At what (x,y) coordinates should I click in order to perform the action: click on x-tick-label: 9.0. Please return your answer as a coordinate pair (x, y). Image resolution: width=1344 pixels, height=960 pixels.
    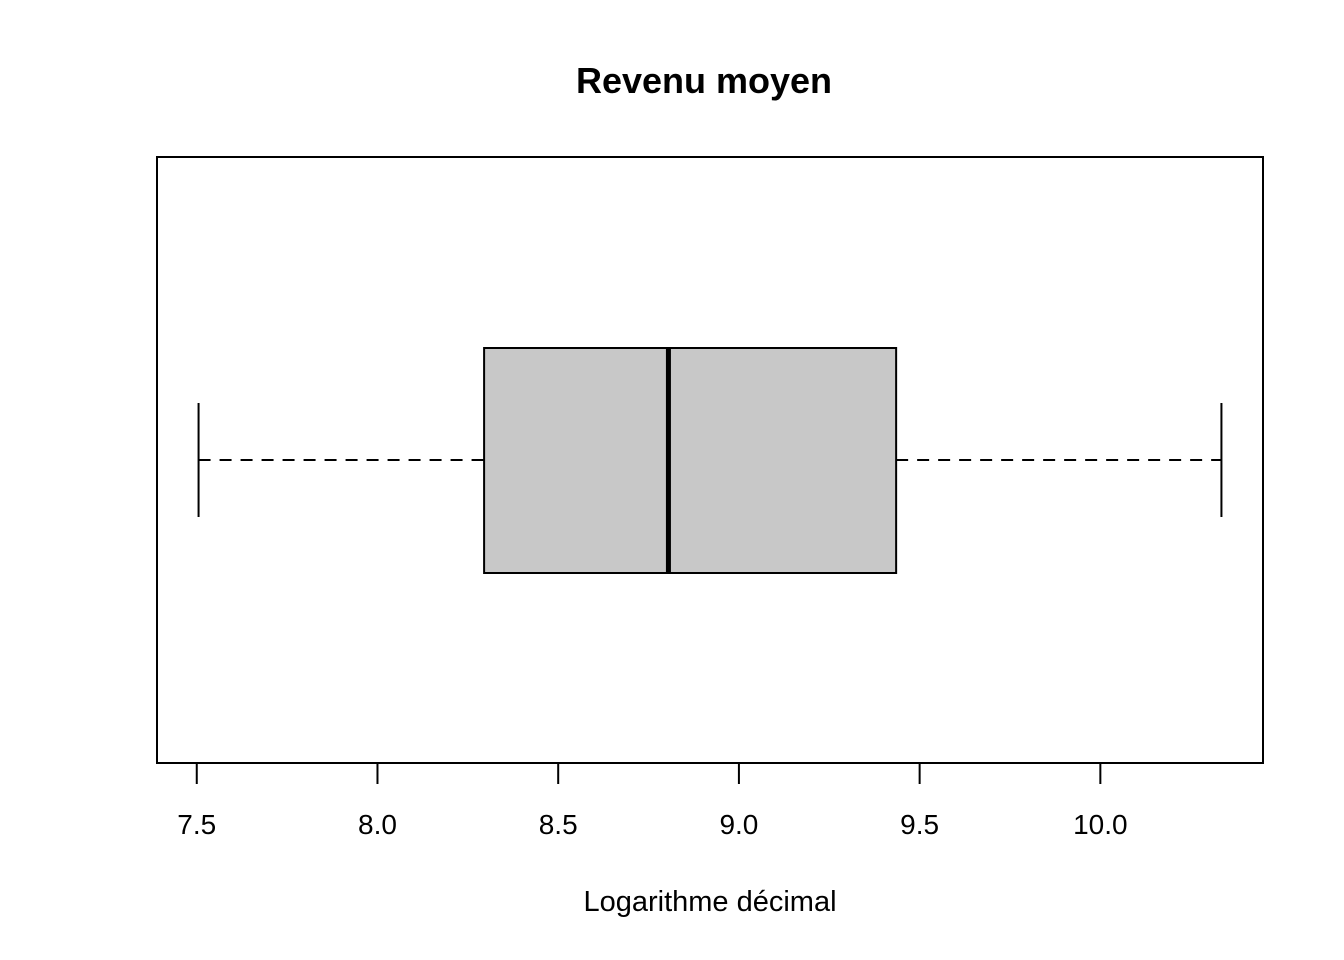
    Looking at the image, I should click on (738, 824).